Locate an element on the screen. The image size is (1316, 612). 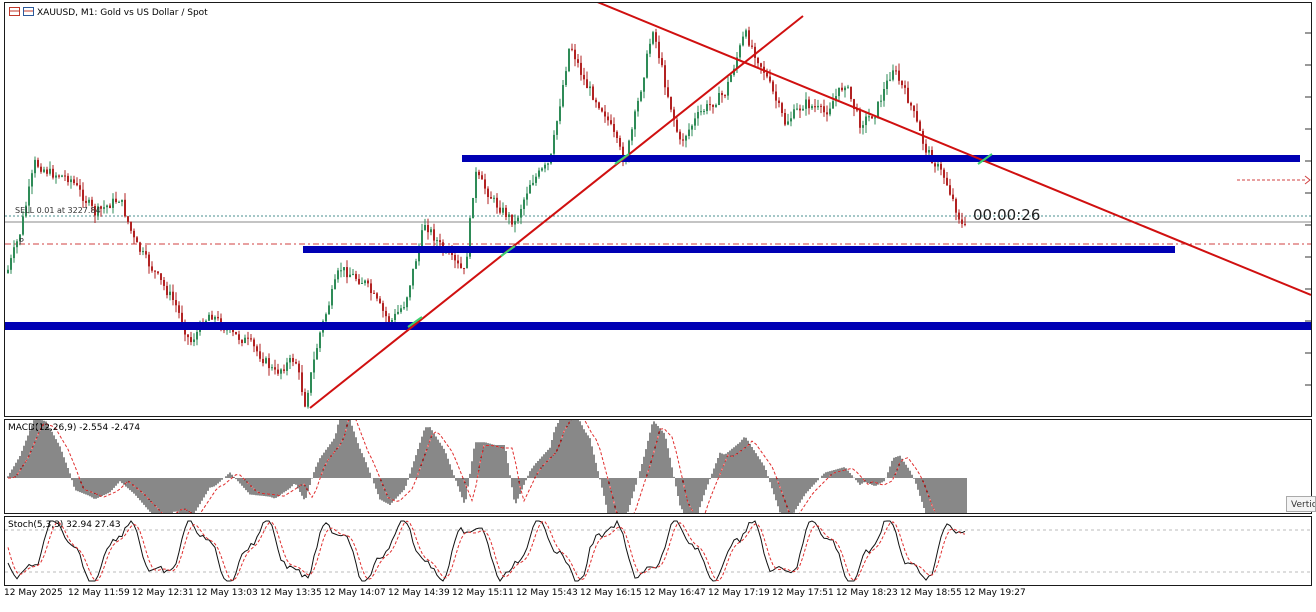
time-tick-label: 12 May 19:27 is located at coordinates (995, 593).